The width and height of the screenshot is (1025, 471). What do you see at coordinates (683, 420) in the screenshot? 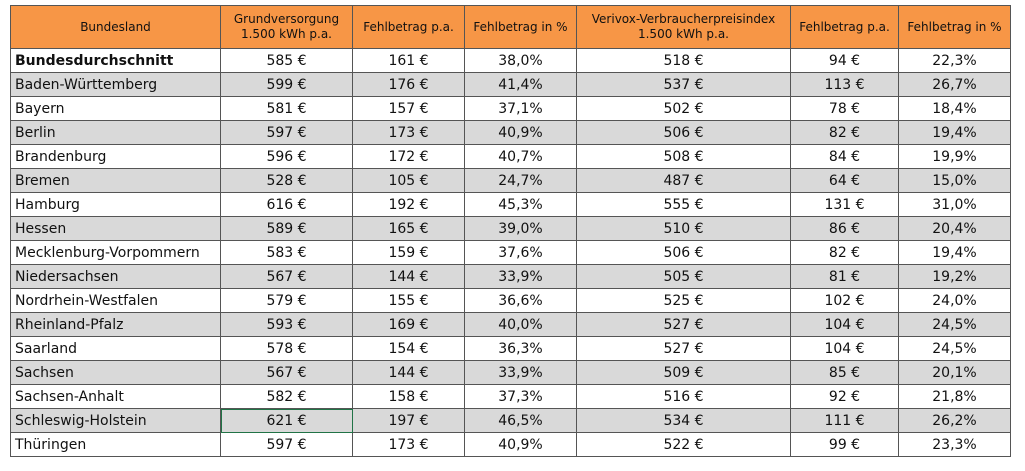
I see `table-cell: 534 €` at bounding box center [683, 420].